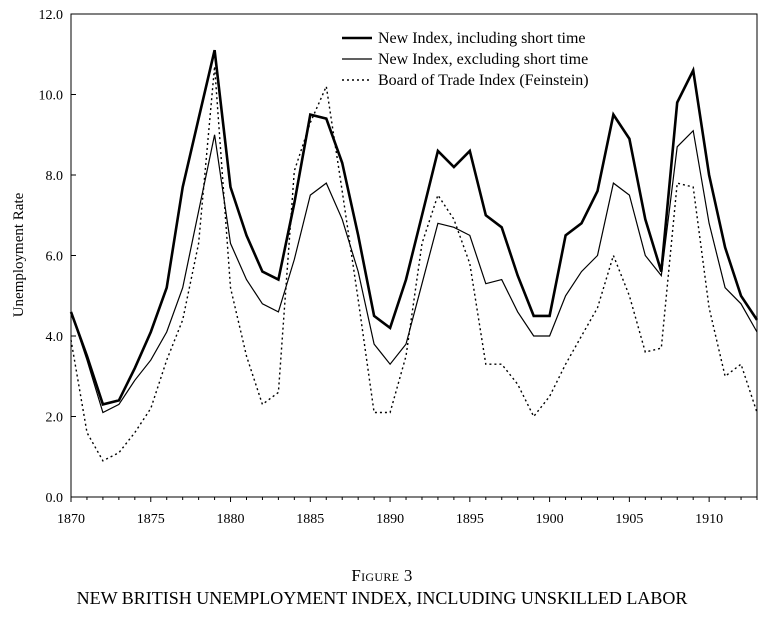 The height and width of the screenshot is (624, 764). I want to click on y-tick-label: 6.0, so click(55, 257).